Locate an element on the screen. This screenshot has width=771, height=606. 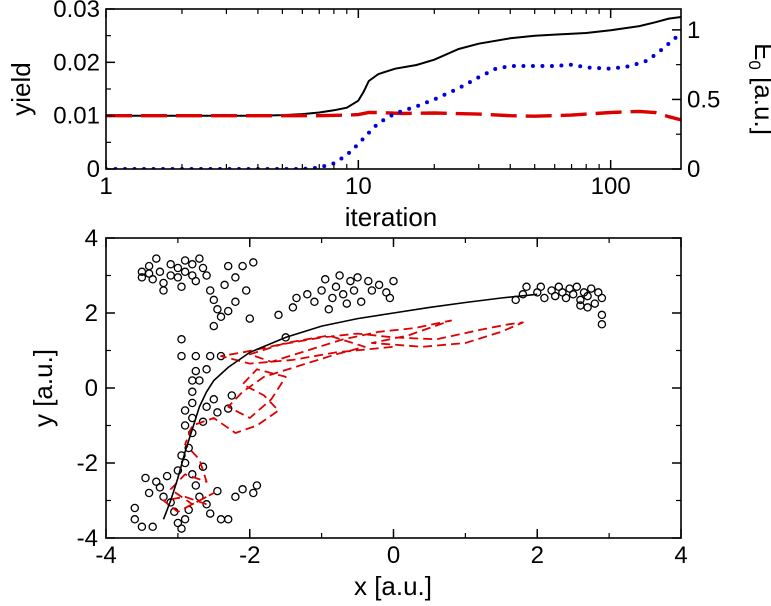
top-y-right-tick-label: 0.5 is located at coordinates (703, 99).